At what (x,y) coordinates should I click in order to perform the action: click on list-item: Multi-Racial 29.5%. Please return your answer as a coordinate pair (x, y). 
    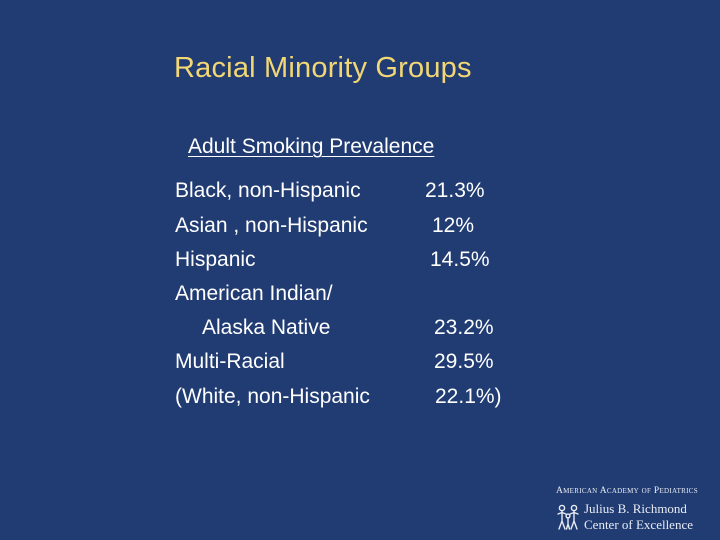
    Looking at the image, I should click on (360, 368).